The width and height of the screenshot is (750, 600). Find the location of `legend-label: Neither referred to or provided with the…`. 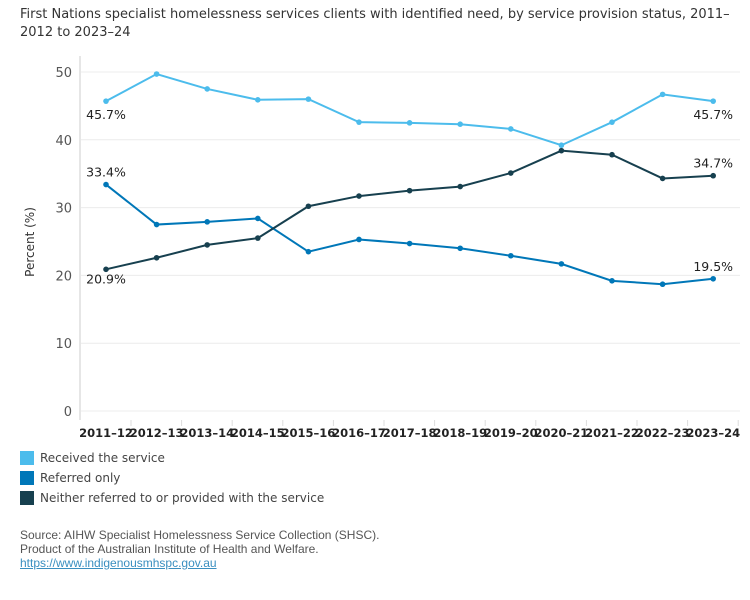

legend-label: Neither referred to or provided with the… is located at coordinates (182, 498).